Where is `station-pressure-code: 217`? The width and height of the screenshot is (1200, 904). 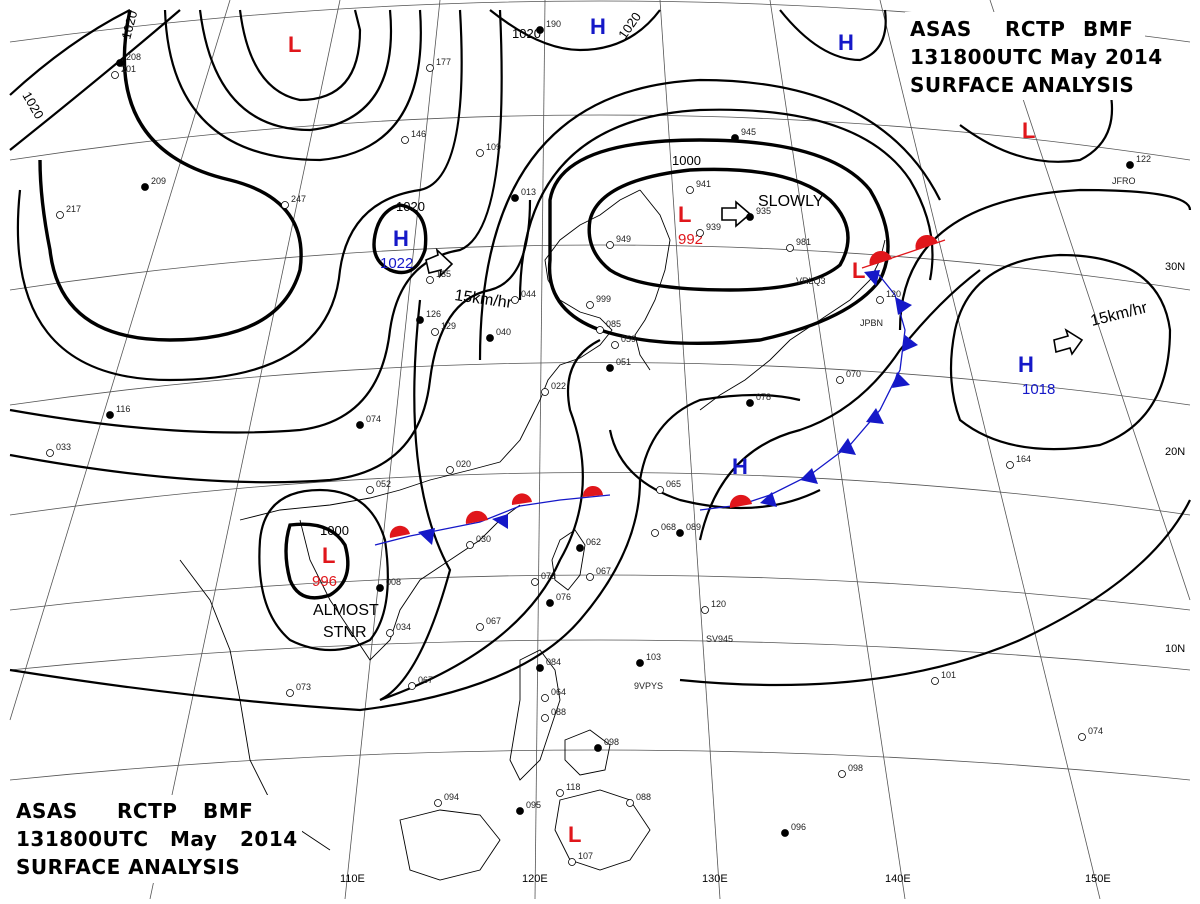
station-pressure-code: 217 is located at coordinates (73, 209).